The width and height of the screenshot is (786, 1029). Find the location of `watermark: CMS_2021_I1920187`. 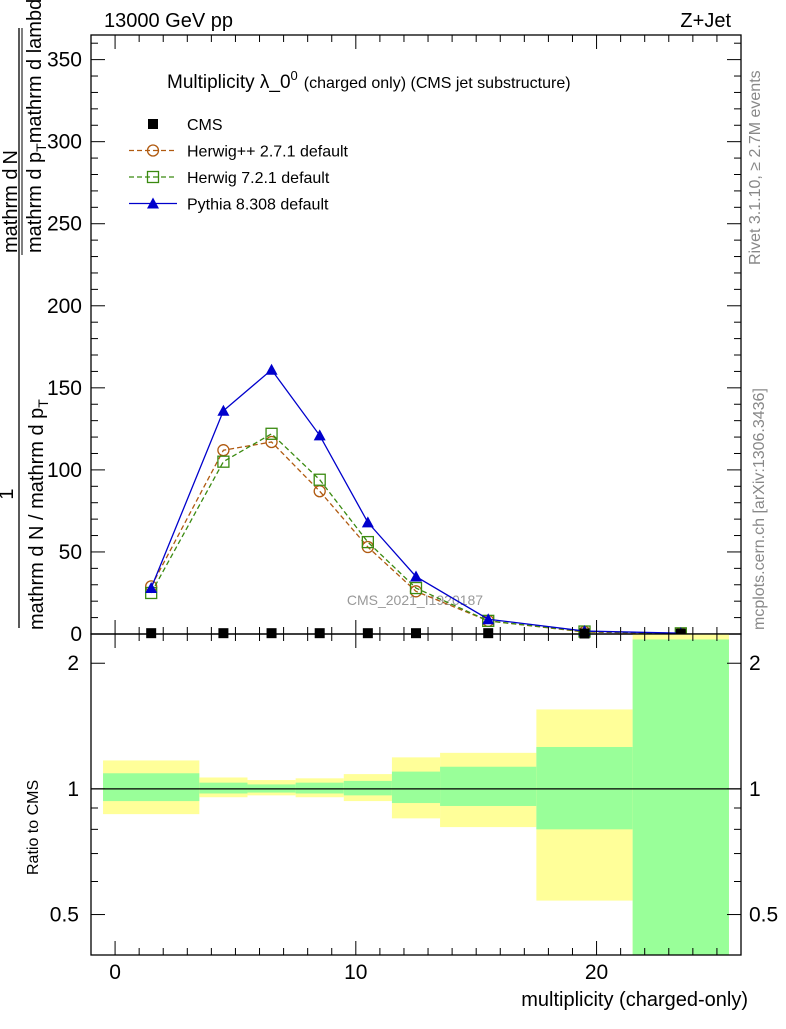

watermark: CMS_2021_I1920187 is located at coordinates (415, 600).